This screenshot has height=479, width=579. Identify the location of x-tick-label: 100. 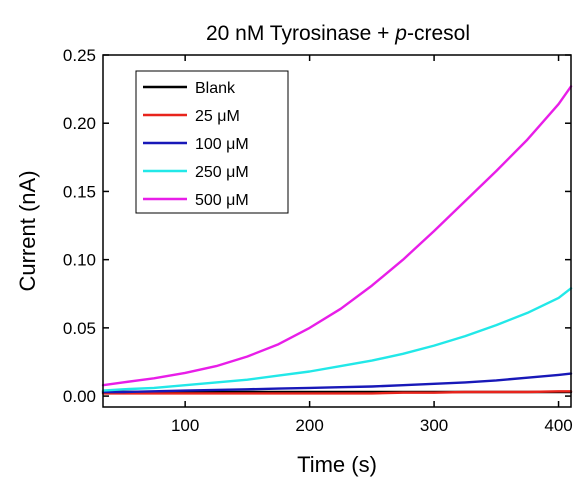
(185, 425).